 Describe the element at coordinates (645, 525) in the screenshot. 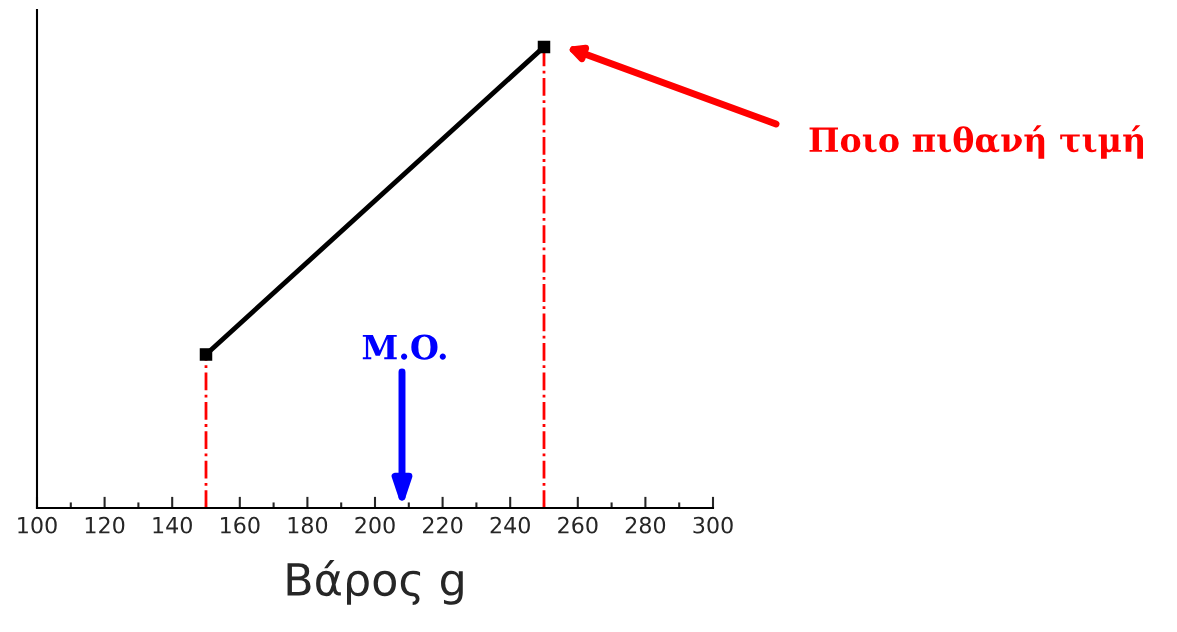

I see `x-tick-label: 280` at that location.